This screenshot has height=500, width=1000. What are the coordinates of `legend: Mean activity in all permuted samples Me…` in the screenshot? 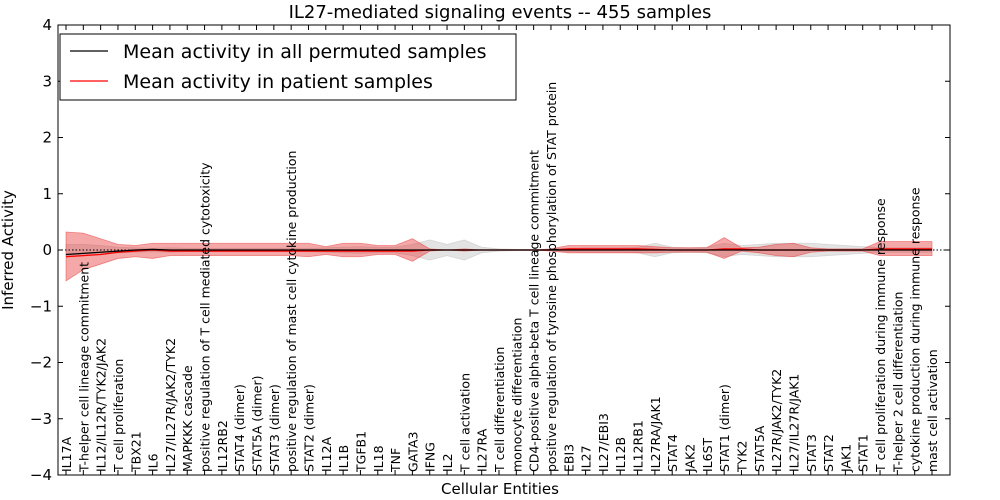 It's located at (288, 67).